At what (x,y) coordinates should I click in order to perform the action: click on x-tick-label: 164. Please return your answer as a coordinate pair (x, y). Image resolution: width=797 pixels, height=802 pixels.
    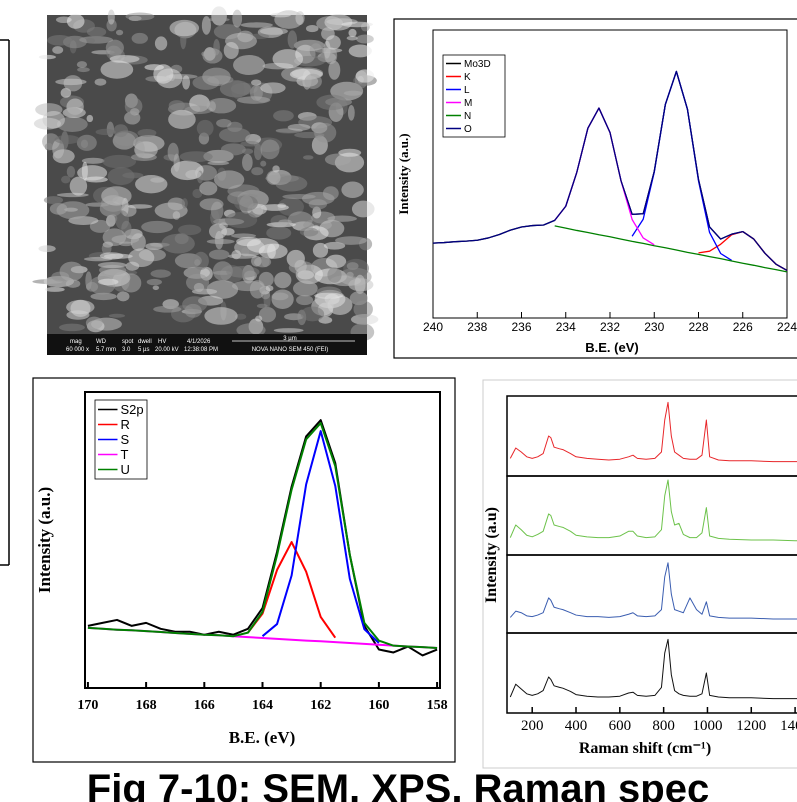
    Looking at the image, I should click on (262, 705).